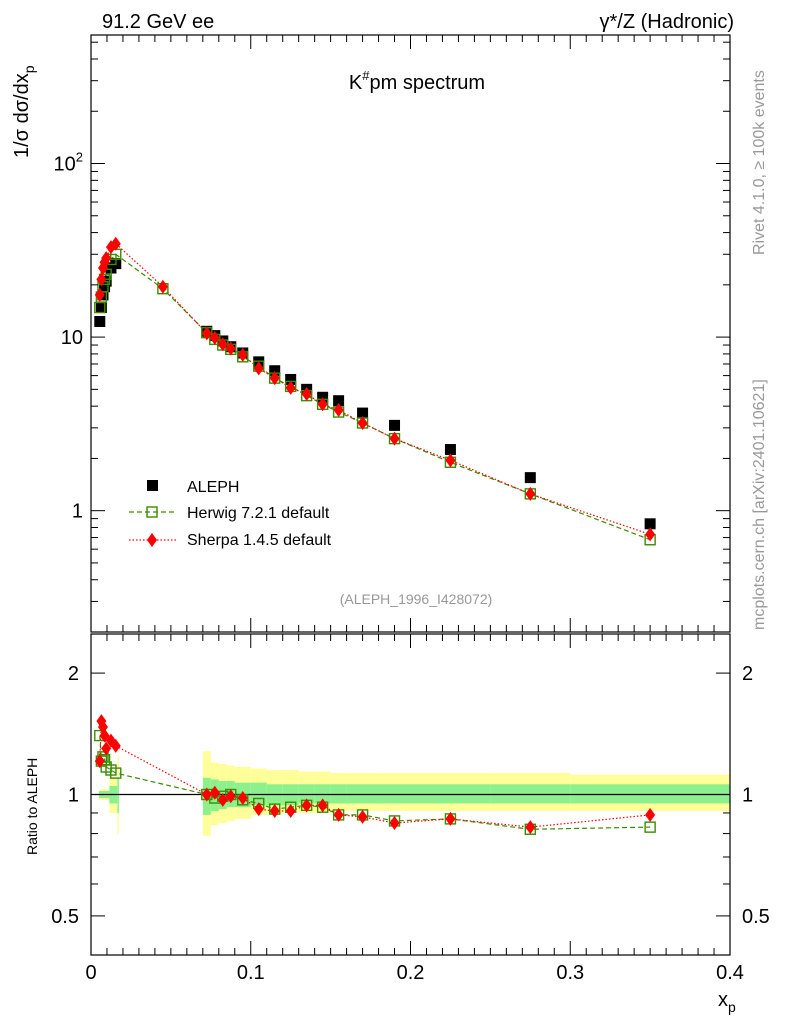 The width and height of the screenshot is (786, 1024). What do you see at coordinates (427, 83) in the screenshot?
I see `plot-title-rest: pm spectrum` at bounding box center [427, 83].